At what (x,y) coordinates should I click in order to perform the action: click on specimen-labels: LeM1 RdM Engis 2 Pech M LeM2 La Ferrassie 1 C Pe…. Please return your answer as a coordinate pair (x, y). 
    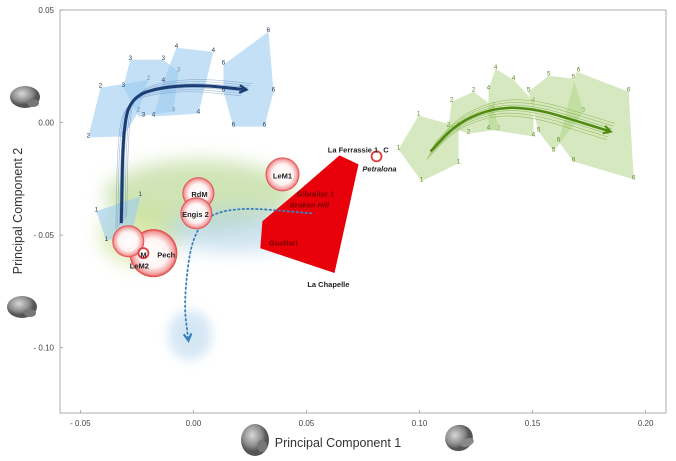
    Looking at the image, I should click on (263, 218).